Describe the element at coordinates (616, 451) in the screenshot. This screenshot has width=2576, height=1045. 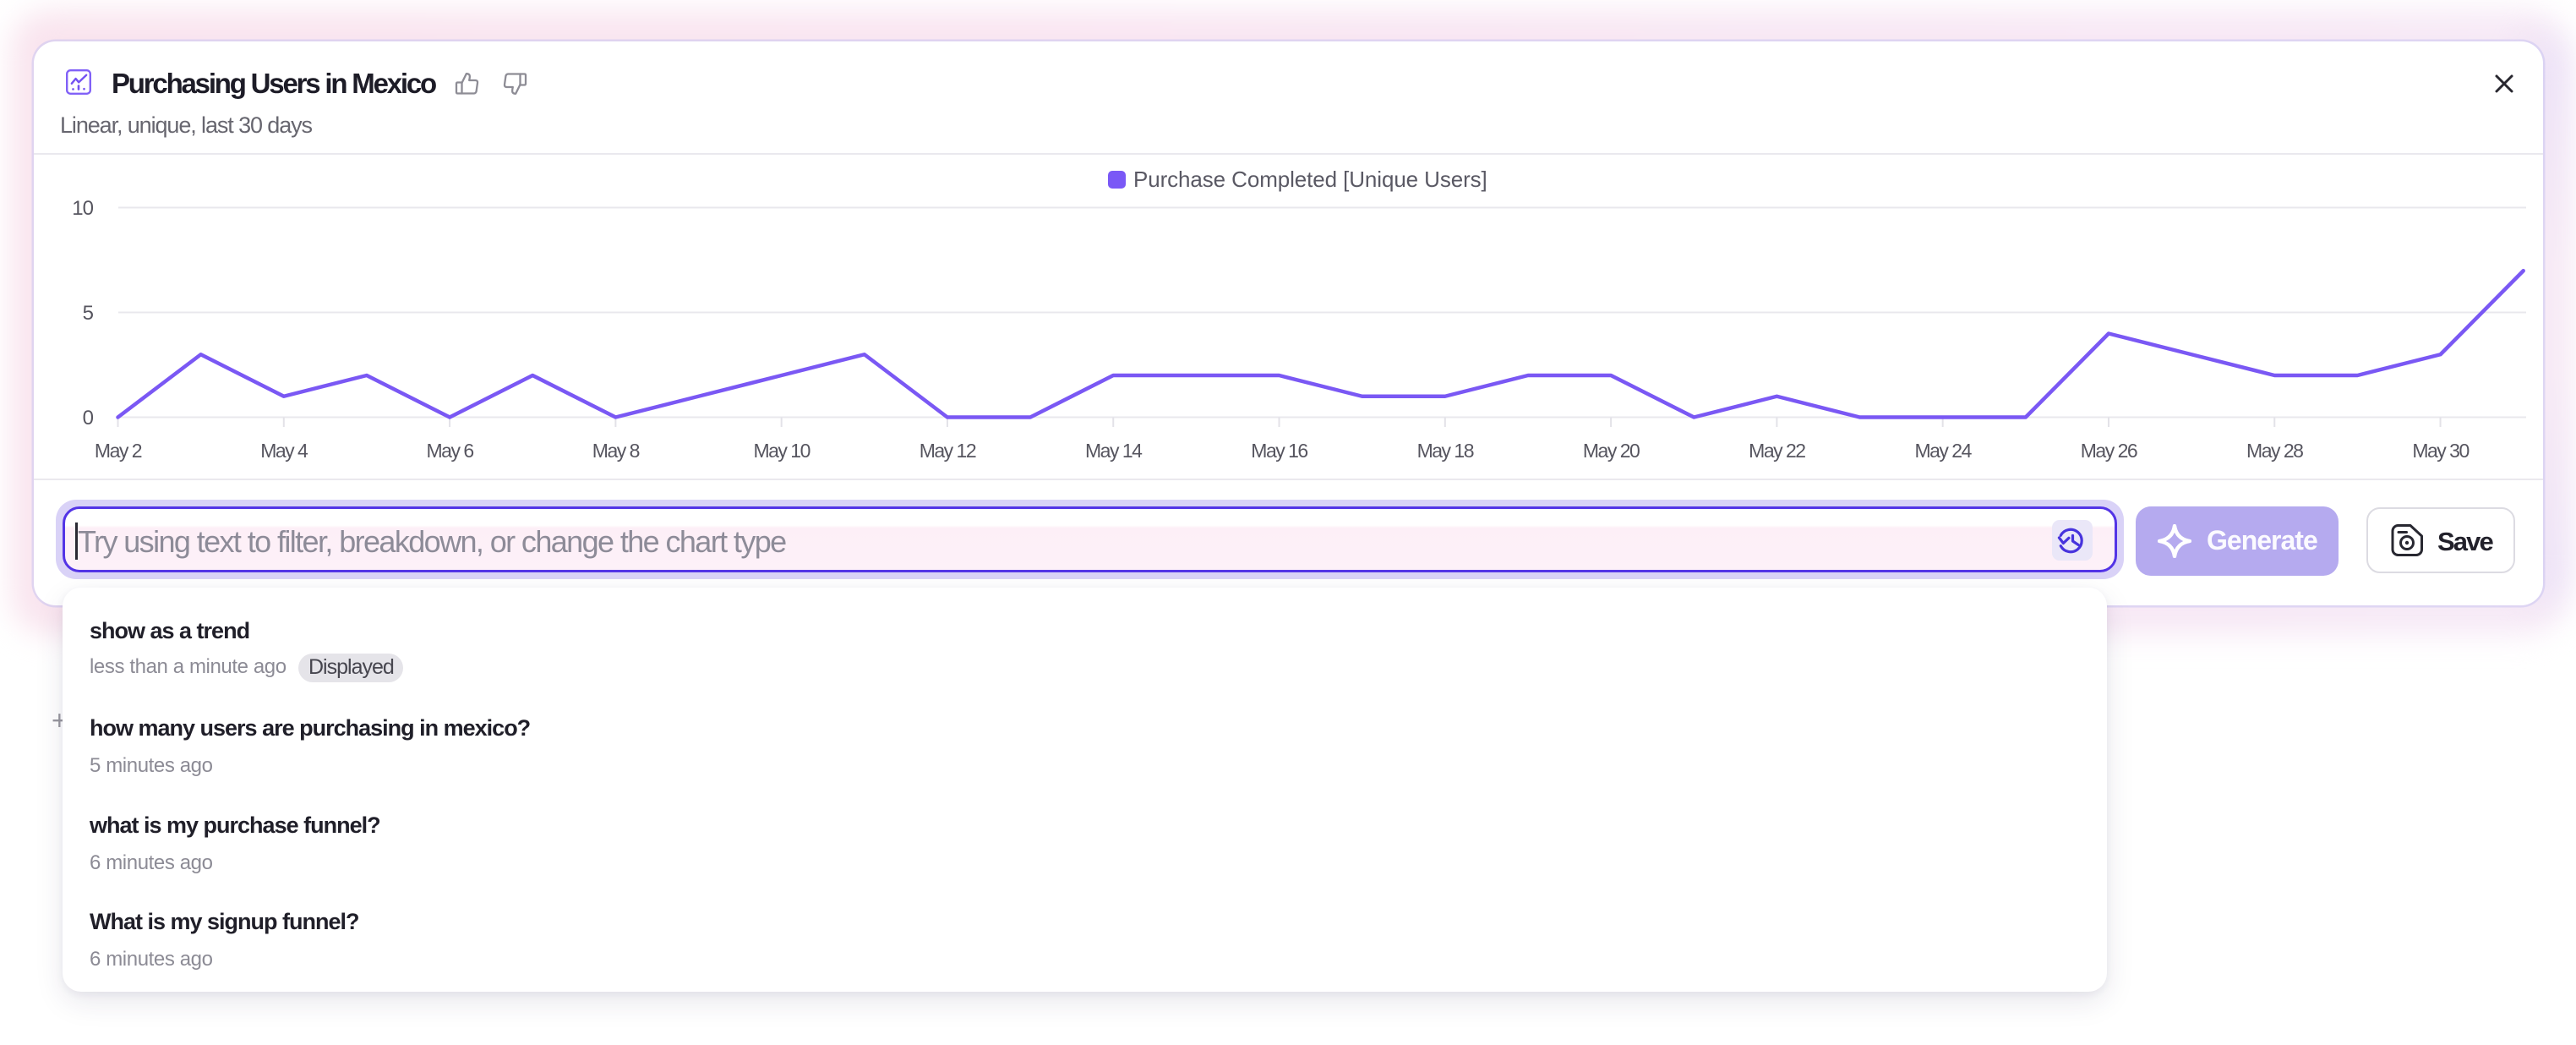
I see `svg-text: May 8` at that location.